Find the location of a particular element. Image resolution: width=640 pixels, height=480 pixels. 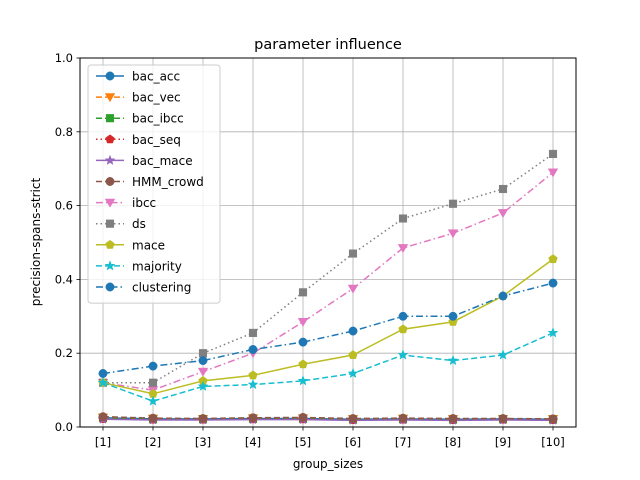

chart-title: parameter influence is located at coordinates (328, 45).